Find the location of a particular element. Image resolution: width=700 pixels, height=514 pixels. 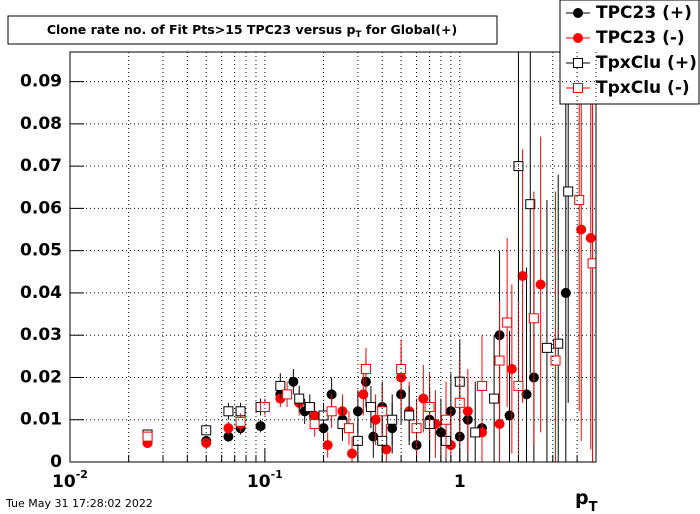

timestamp: Tue May 31 17:28:02 2022 is located at coordinates (79, 503).